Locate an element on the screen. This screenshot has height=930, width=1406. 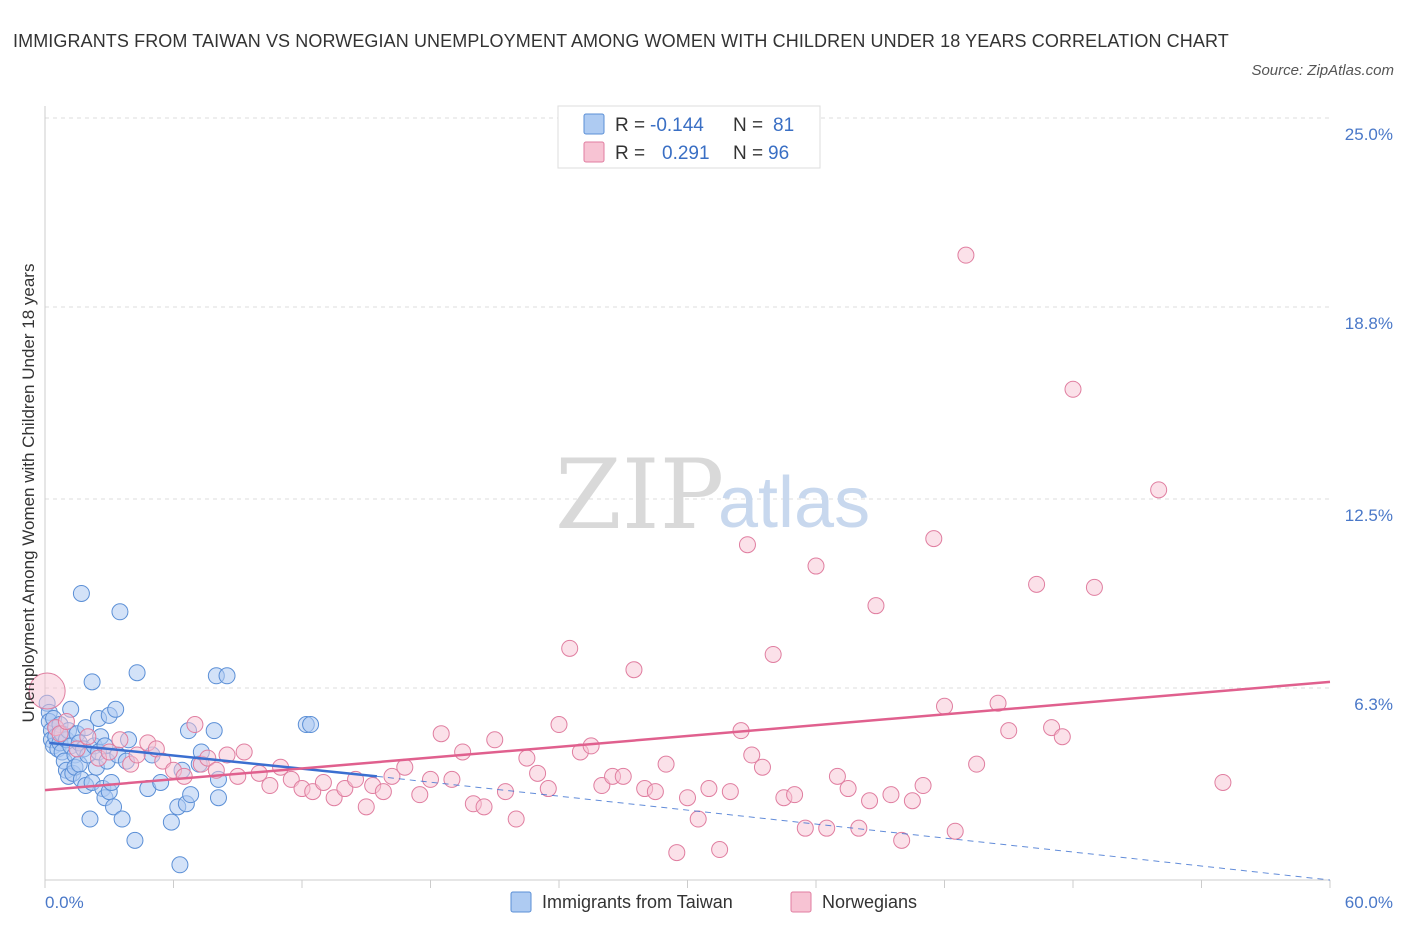
chart-source: Source: ZipAtlas.com is located at coordinates (1322, 70).